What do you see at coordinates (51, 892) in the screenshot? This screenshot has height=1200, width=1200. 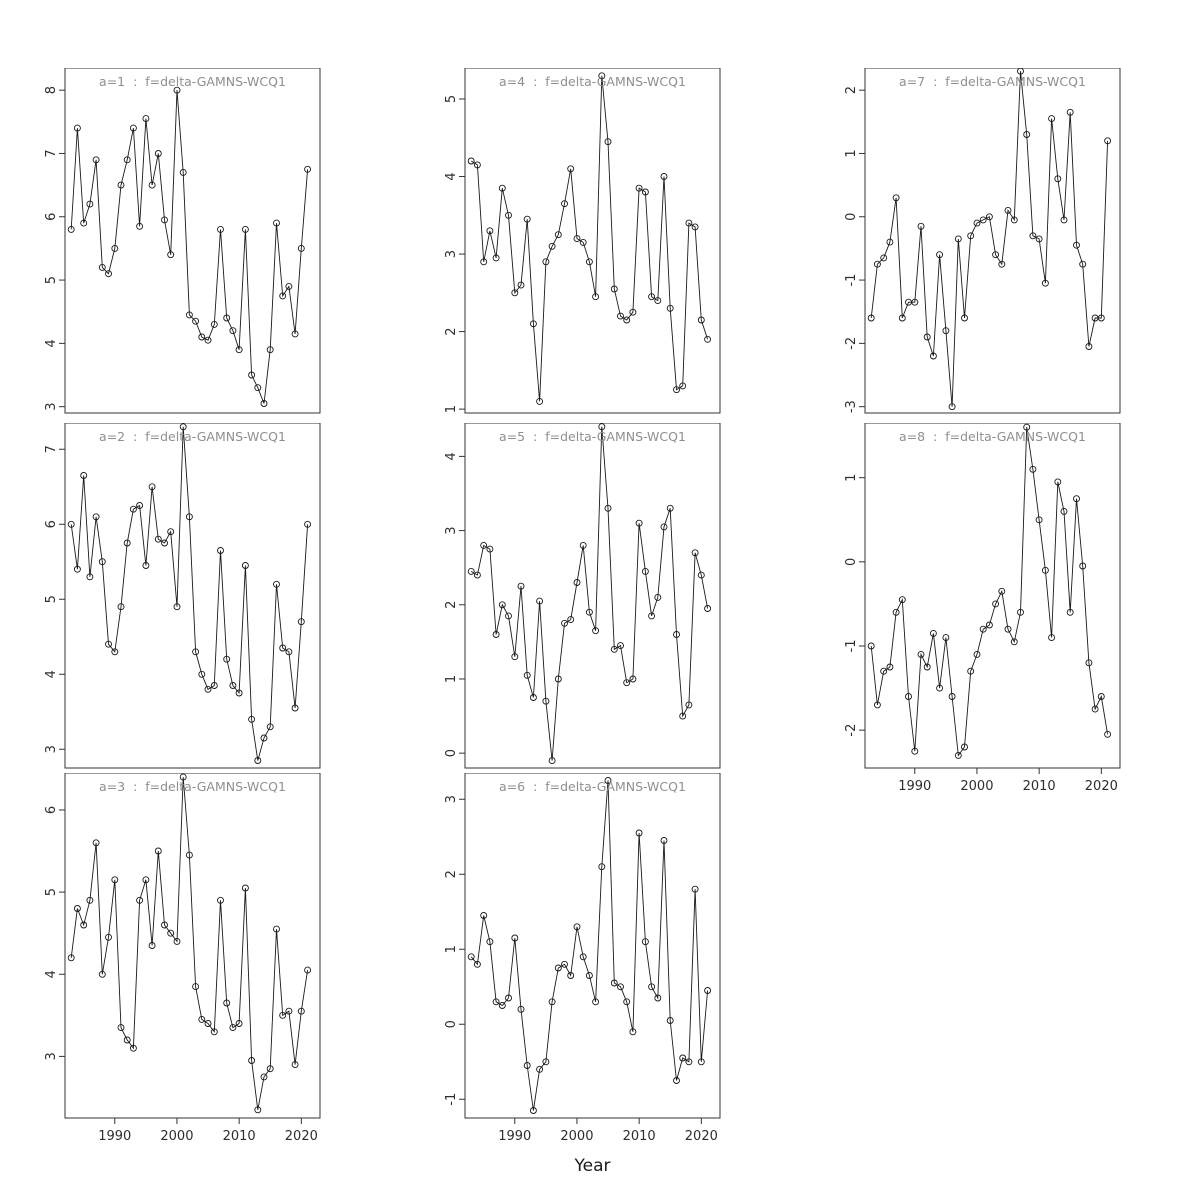 I see `y-tick-label: 5` at bounding box center [51, 892].